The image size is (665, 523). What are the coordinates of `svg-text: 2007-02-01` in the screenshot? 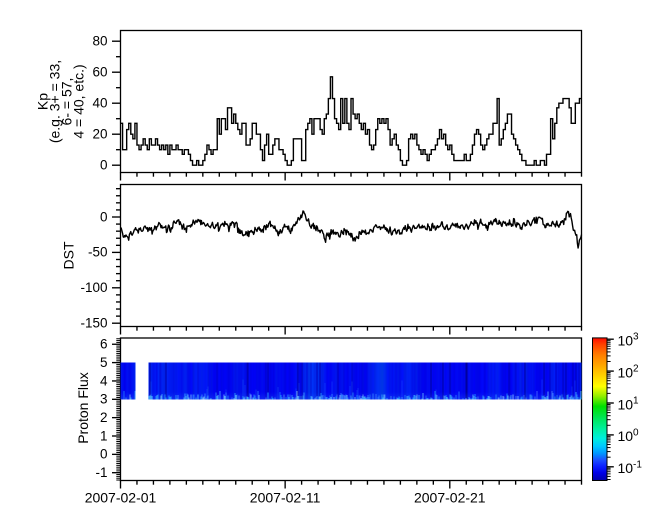 It's located at (121, 498).